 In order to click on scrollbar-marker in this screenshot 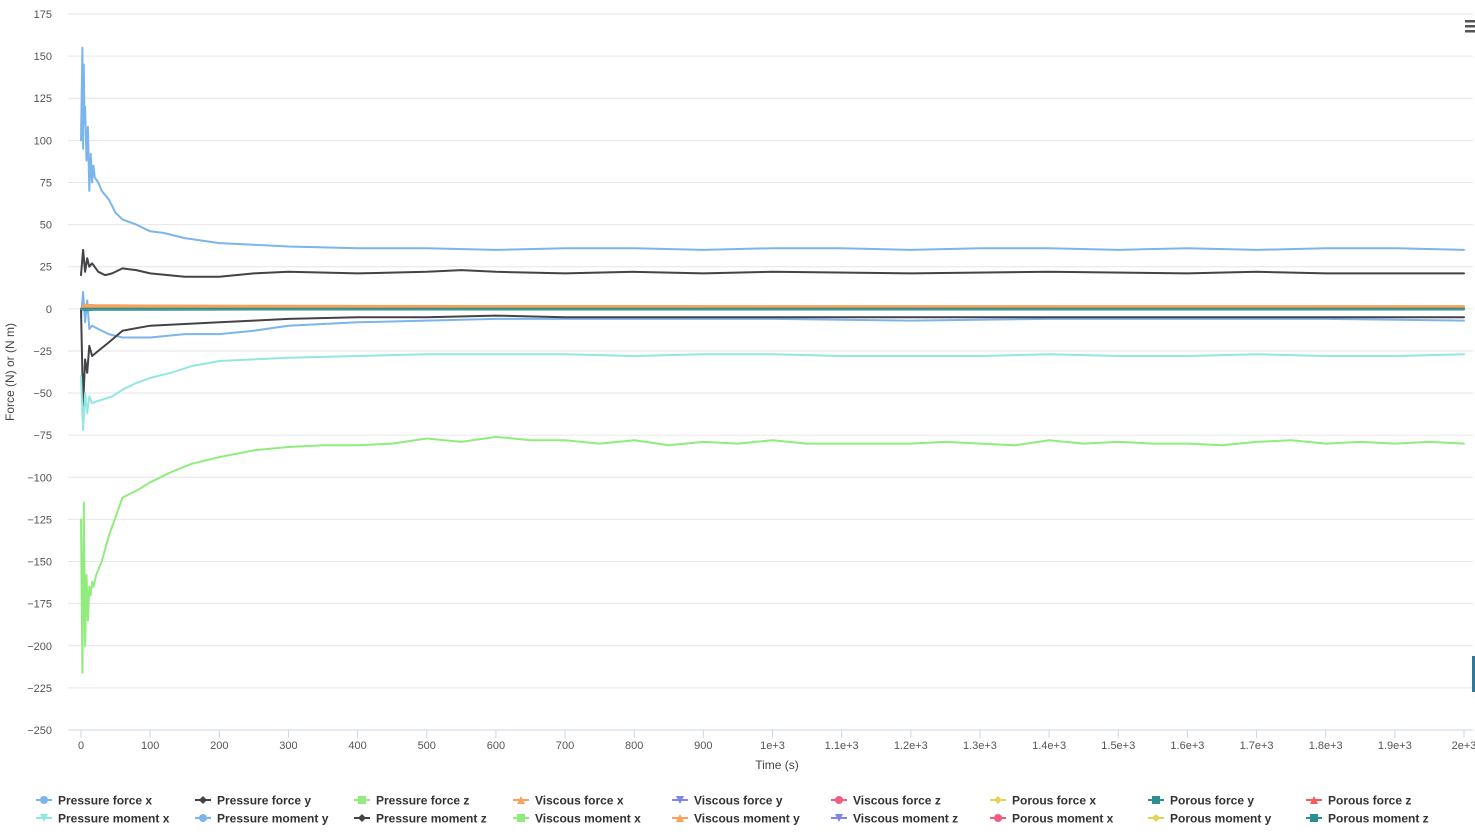, I will do `click(1473, 674)`.